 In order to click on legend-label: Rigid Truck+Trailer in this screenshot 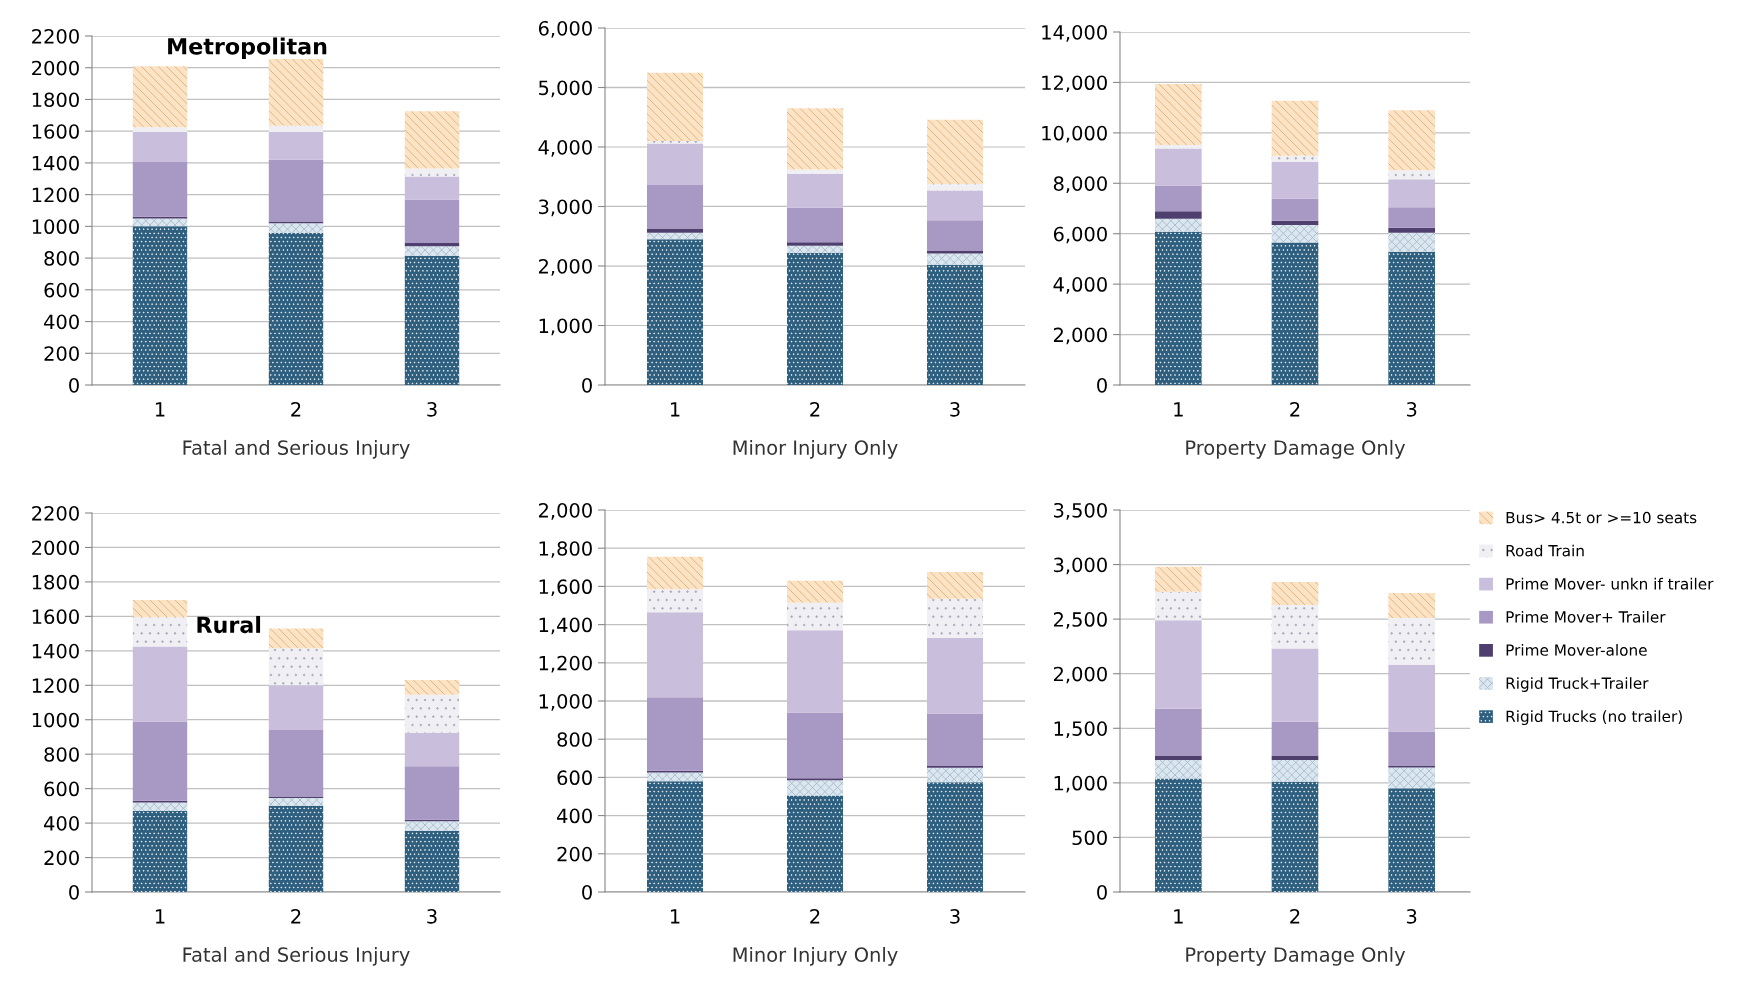, I will do `click(1577, 684)`.